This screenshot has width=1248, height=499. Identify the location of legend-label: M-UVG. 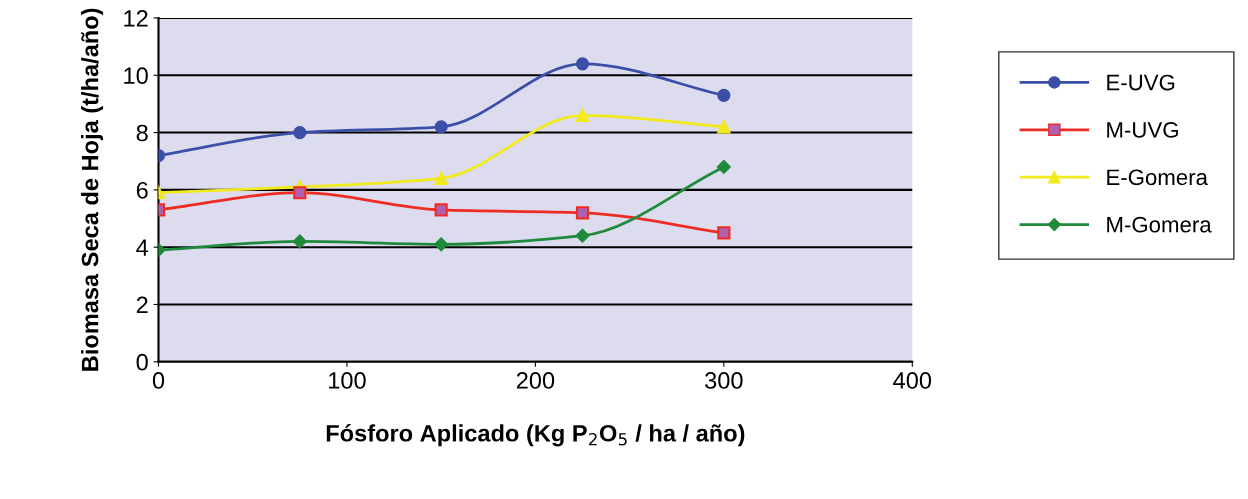
(1142, 130).